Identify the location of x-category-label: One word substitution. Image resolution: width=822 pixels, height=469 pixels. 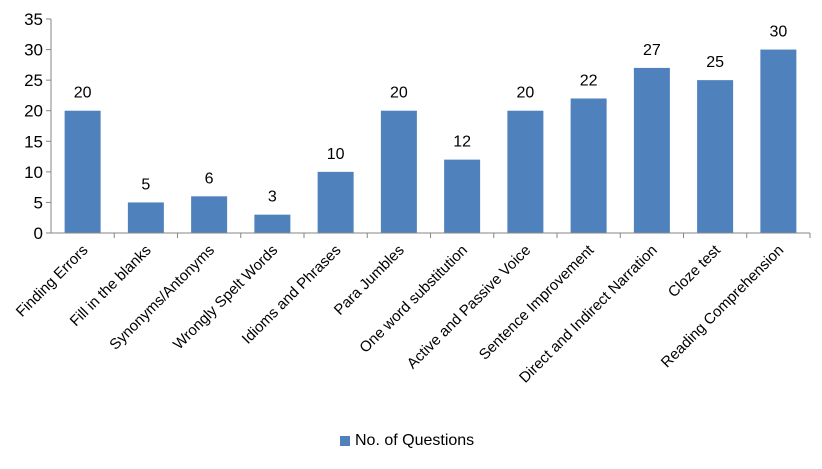
(413, 299).